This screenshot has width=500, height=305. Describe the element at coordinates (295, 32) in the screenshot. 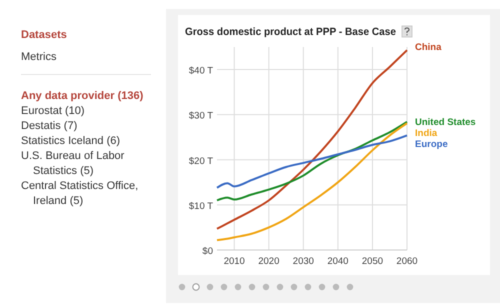

I see `chart-title: Gross domestic product at PPP - Base Case` at that location.